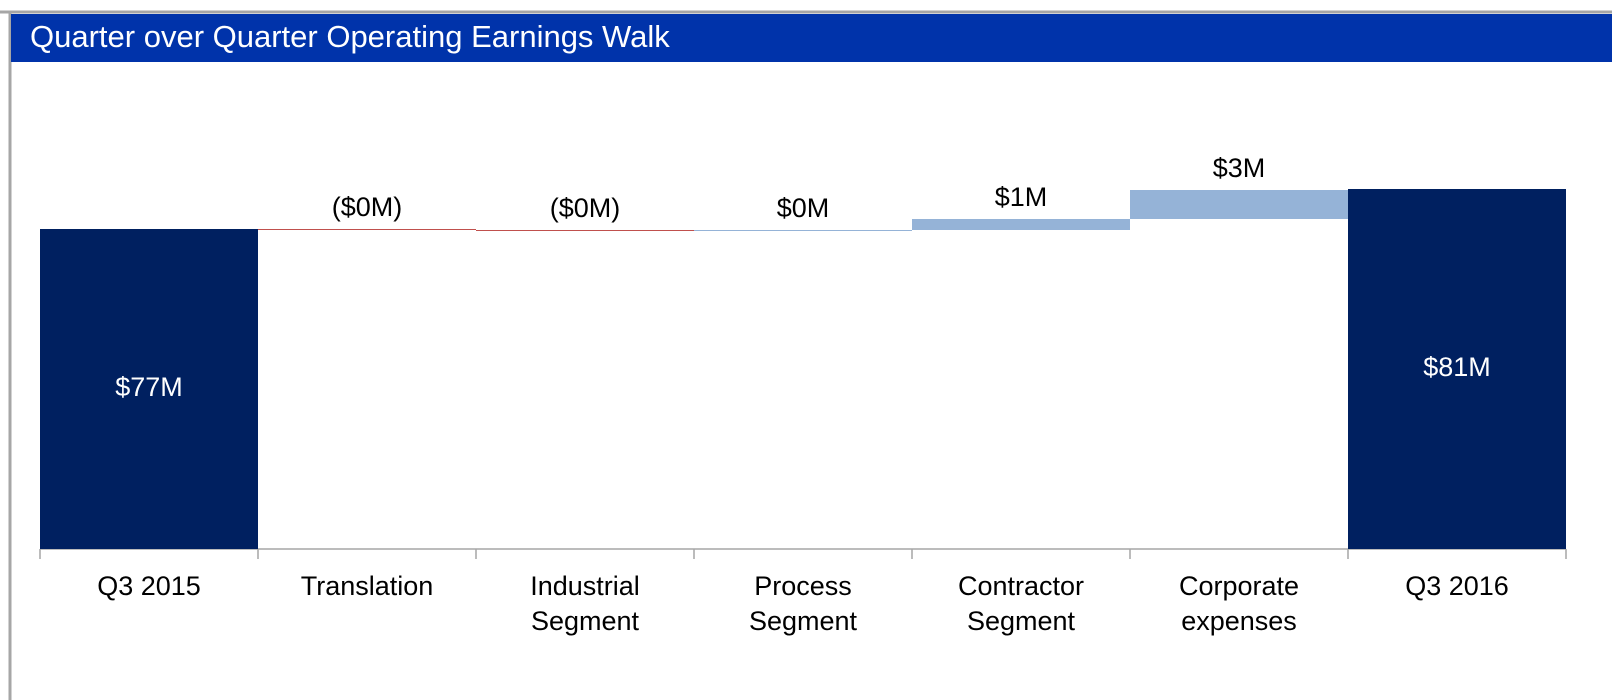 This screenshot has width=1612, height=700. I want to click on x-tick-label: Q3 2016, so click(1457, 586).